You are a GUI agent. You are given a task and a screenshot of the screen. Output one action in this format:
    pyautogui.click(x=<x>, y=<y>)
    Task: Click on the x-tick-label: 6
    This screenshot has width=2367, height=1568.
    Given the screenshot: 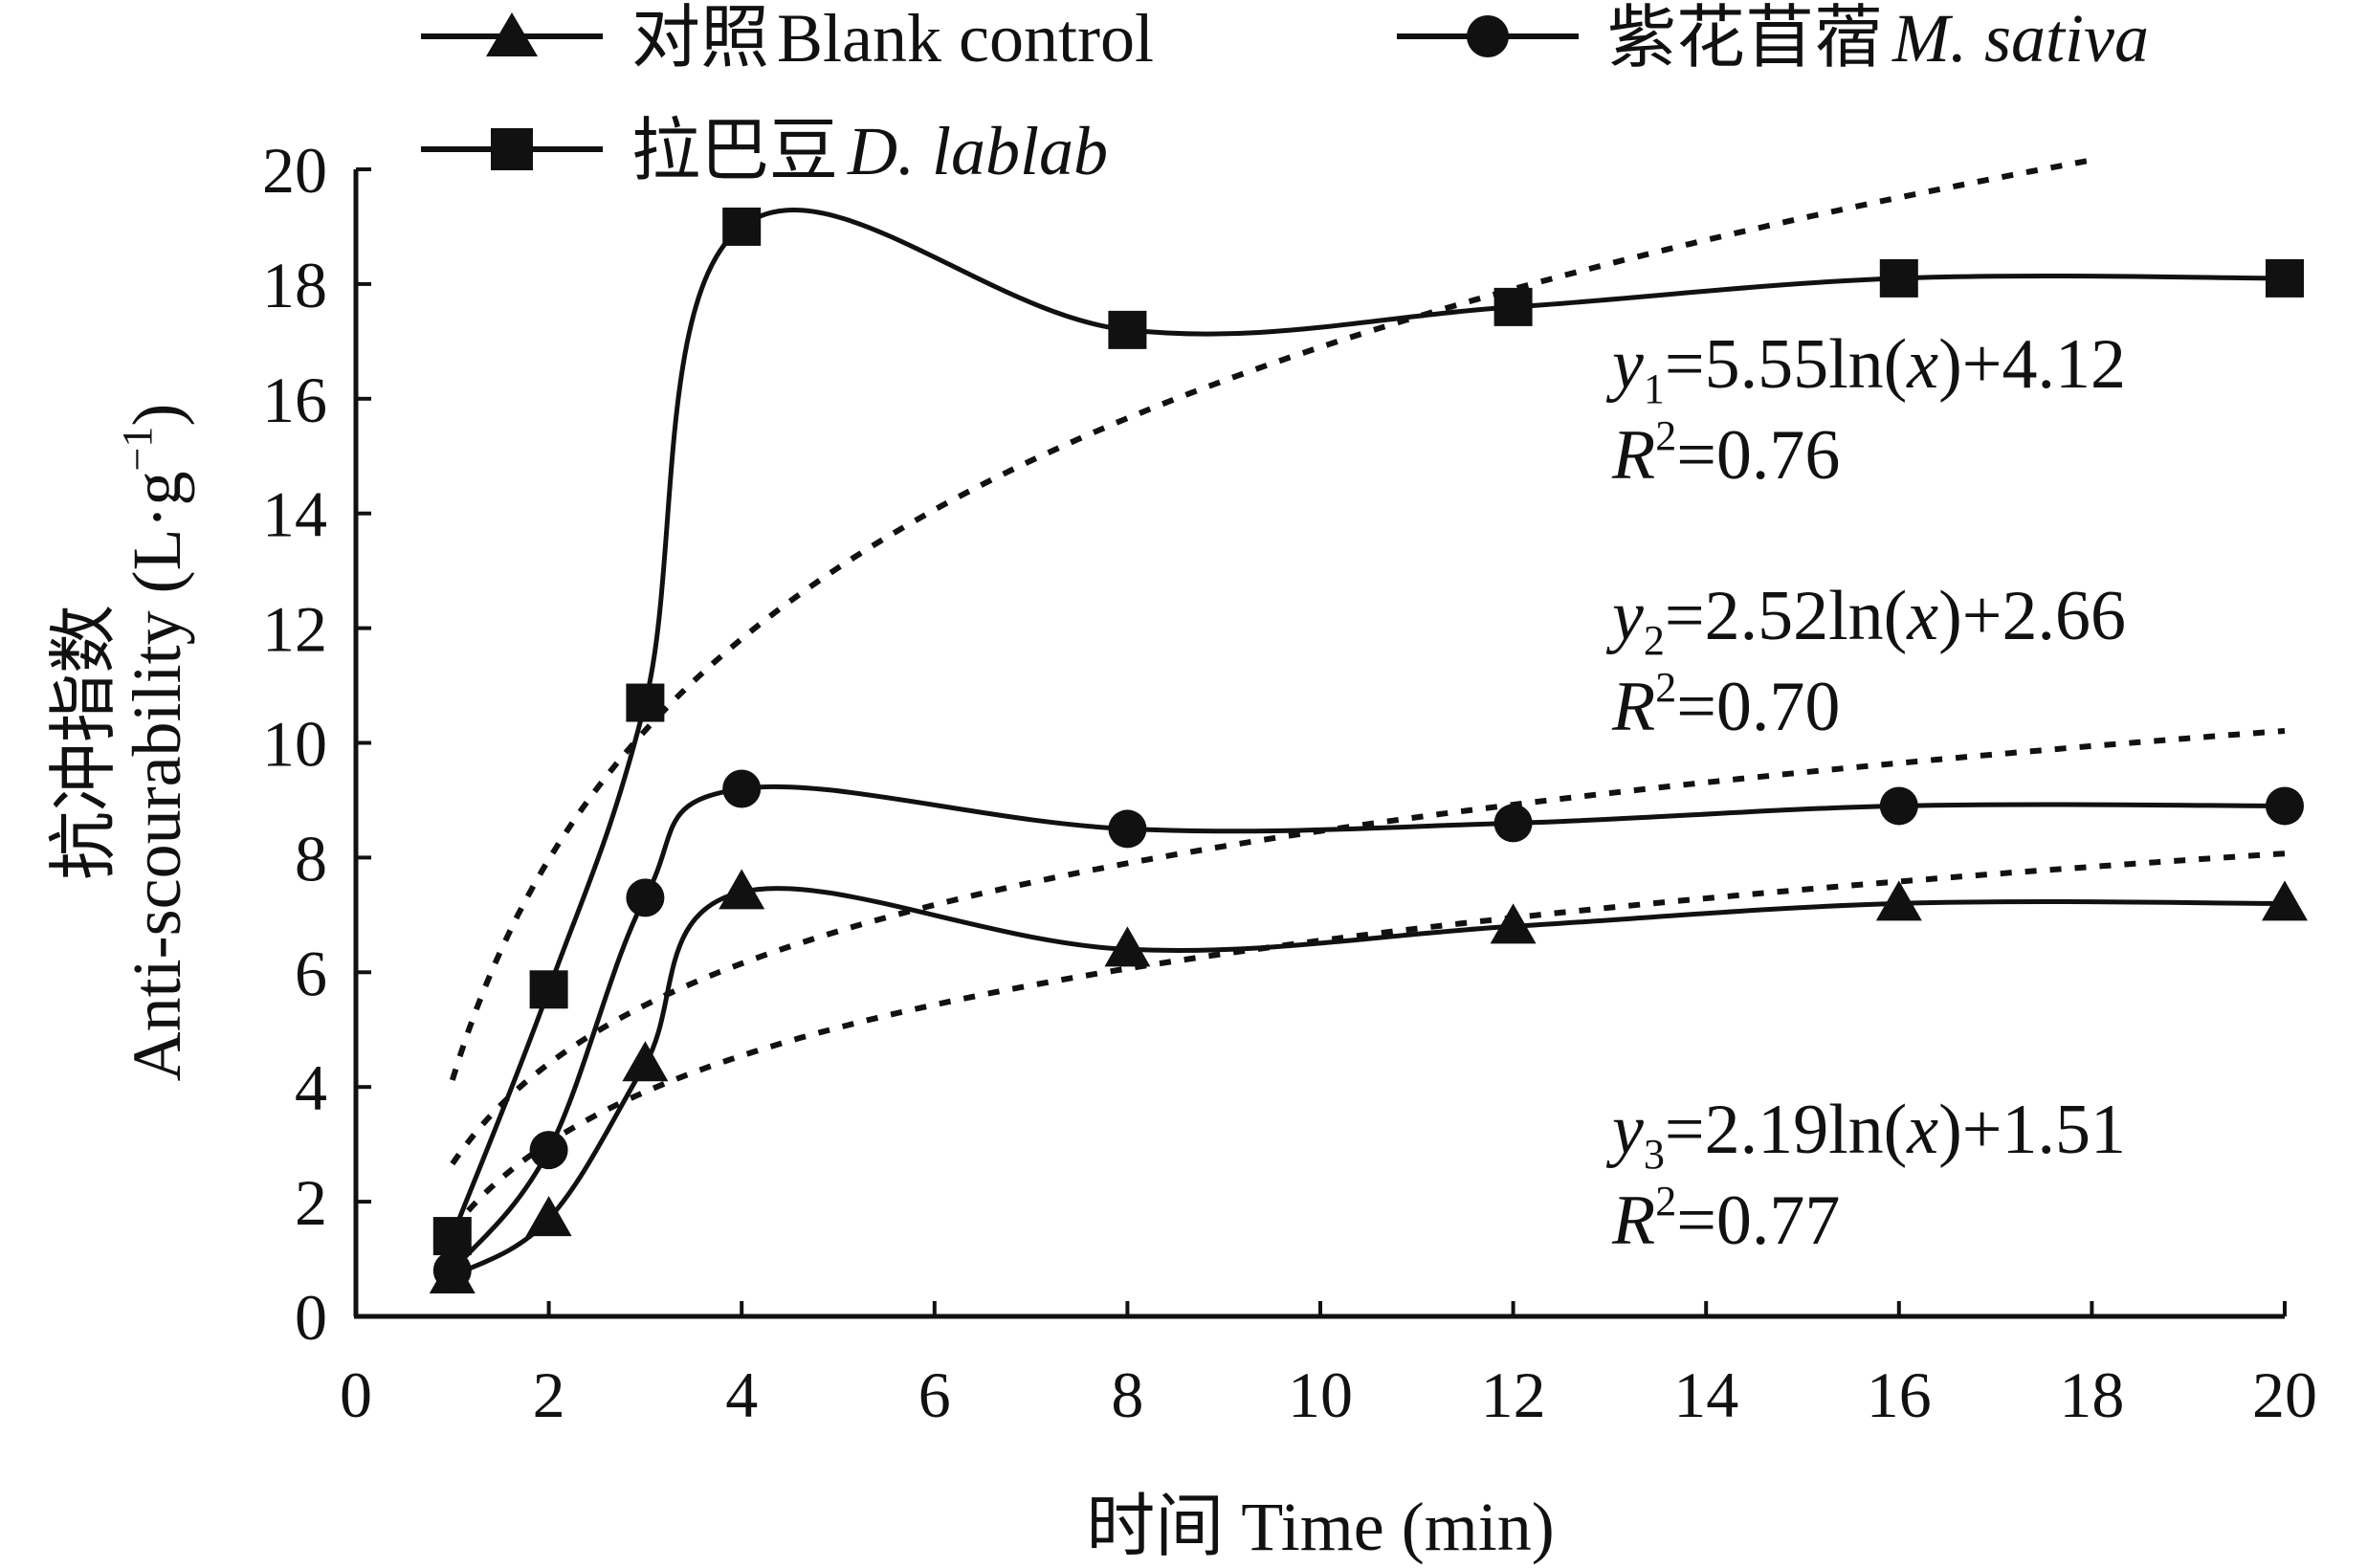 What is the action you would take?
    pyautogui.click(x=934, y=1394)
    